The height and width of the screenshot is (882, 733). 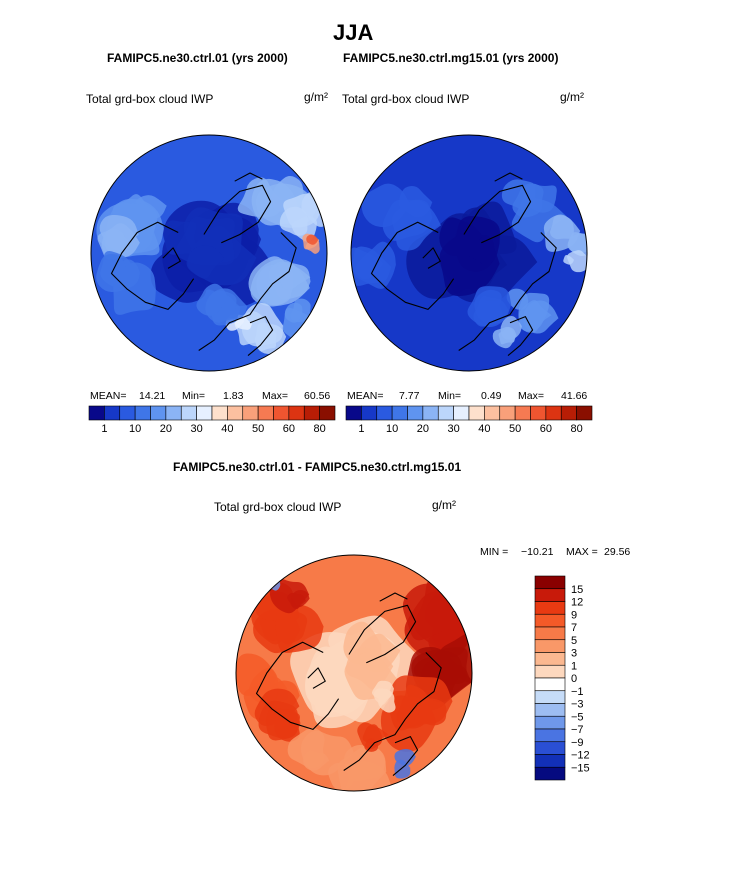 I want to click on units-label-diff: g/m², so click(x=444, y=505).